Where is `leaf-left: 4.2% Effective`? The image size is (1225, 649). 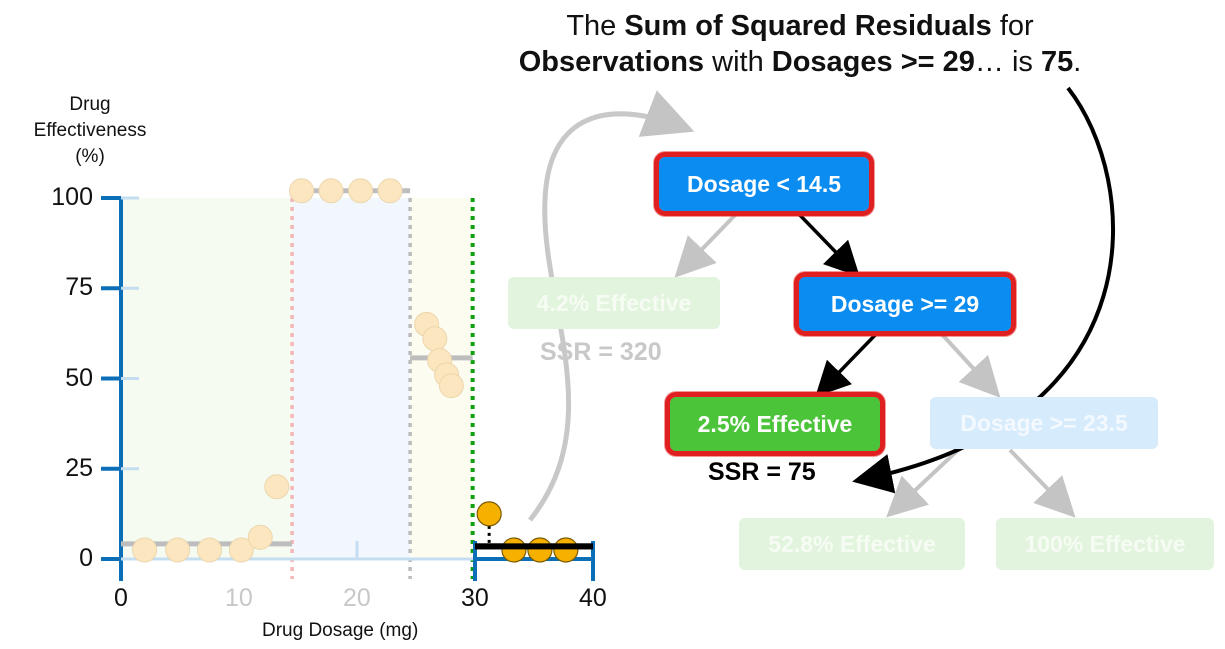 leaf-left: 4.2% Effective is located at coordinates (614, 303).